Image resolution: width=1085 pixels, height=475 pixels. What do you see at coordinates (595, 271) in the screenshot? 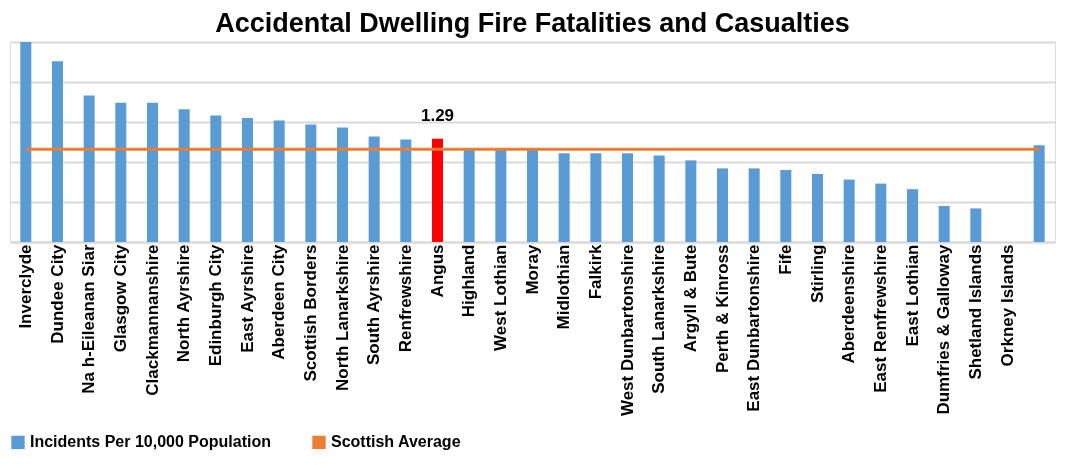
I see `x-tick-label: Falkirk` at bounding box center [595, 271].